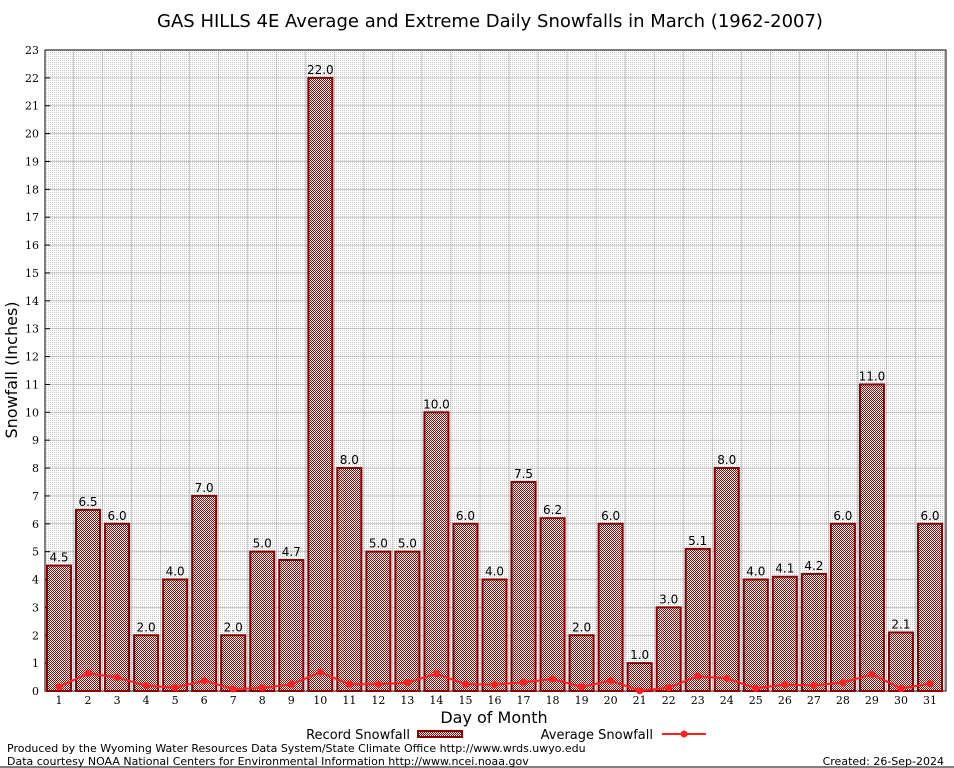 This screenshot has width=954, height=768. I want to click on x-tick-label: 1, so click(59, 700).